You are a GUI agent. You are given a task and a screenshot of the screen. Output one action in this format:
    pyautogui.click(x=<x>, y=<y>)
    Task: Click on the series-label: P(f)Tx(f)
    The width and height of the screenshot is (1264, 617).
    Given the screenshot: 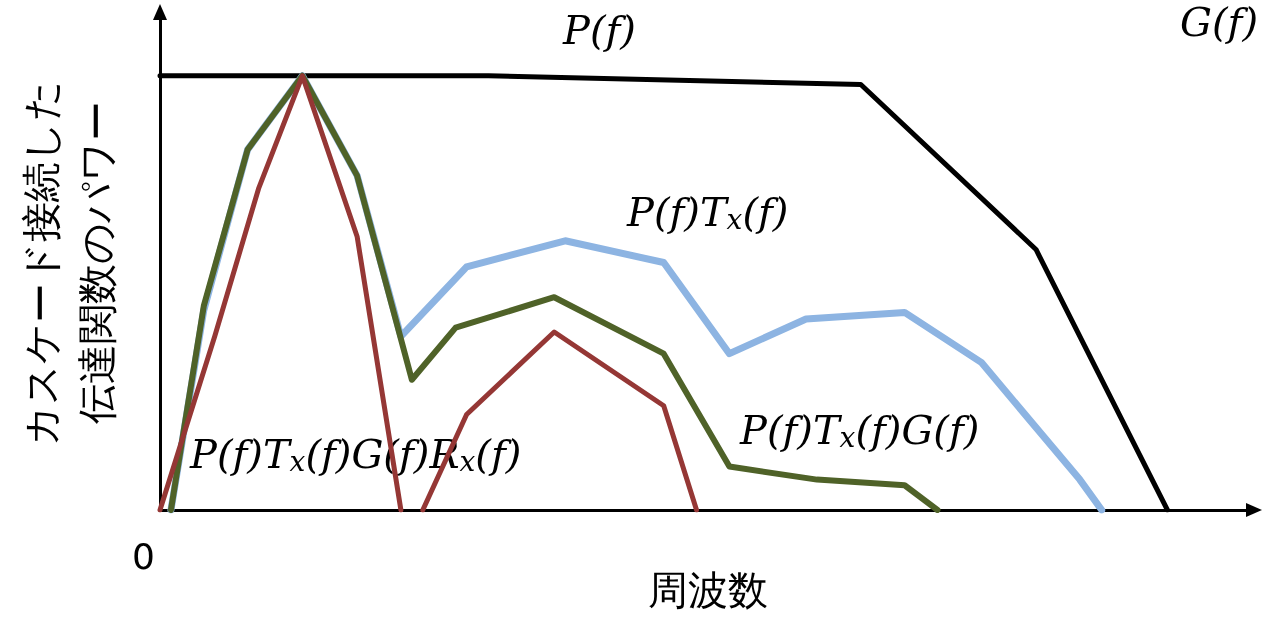 What is the action you would take?
    pyautogui.click(x=707, y=212)
    